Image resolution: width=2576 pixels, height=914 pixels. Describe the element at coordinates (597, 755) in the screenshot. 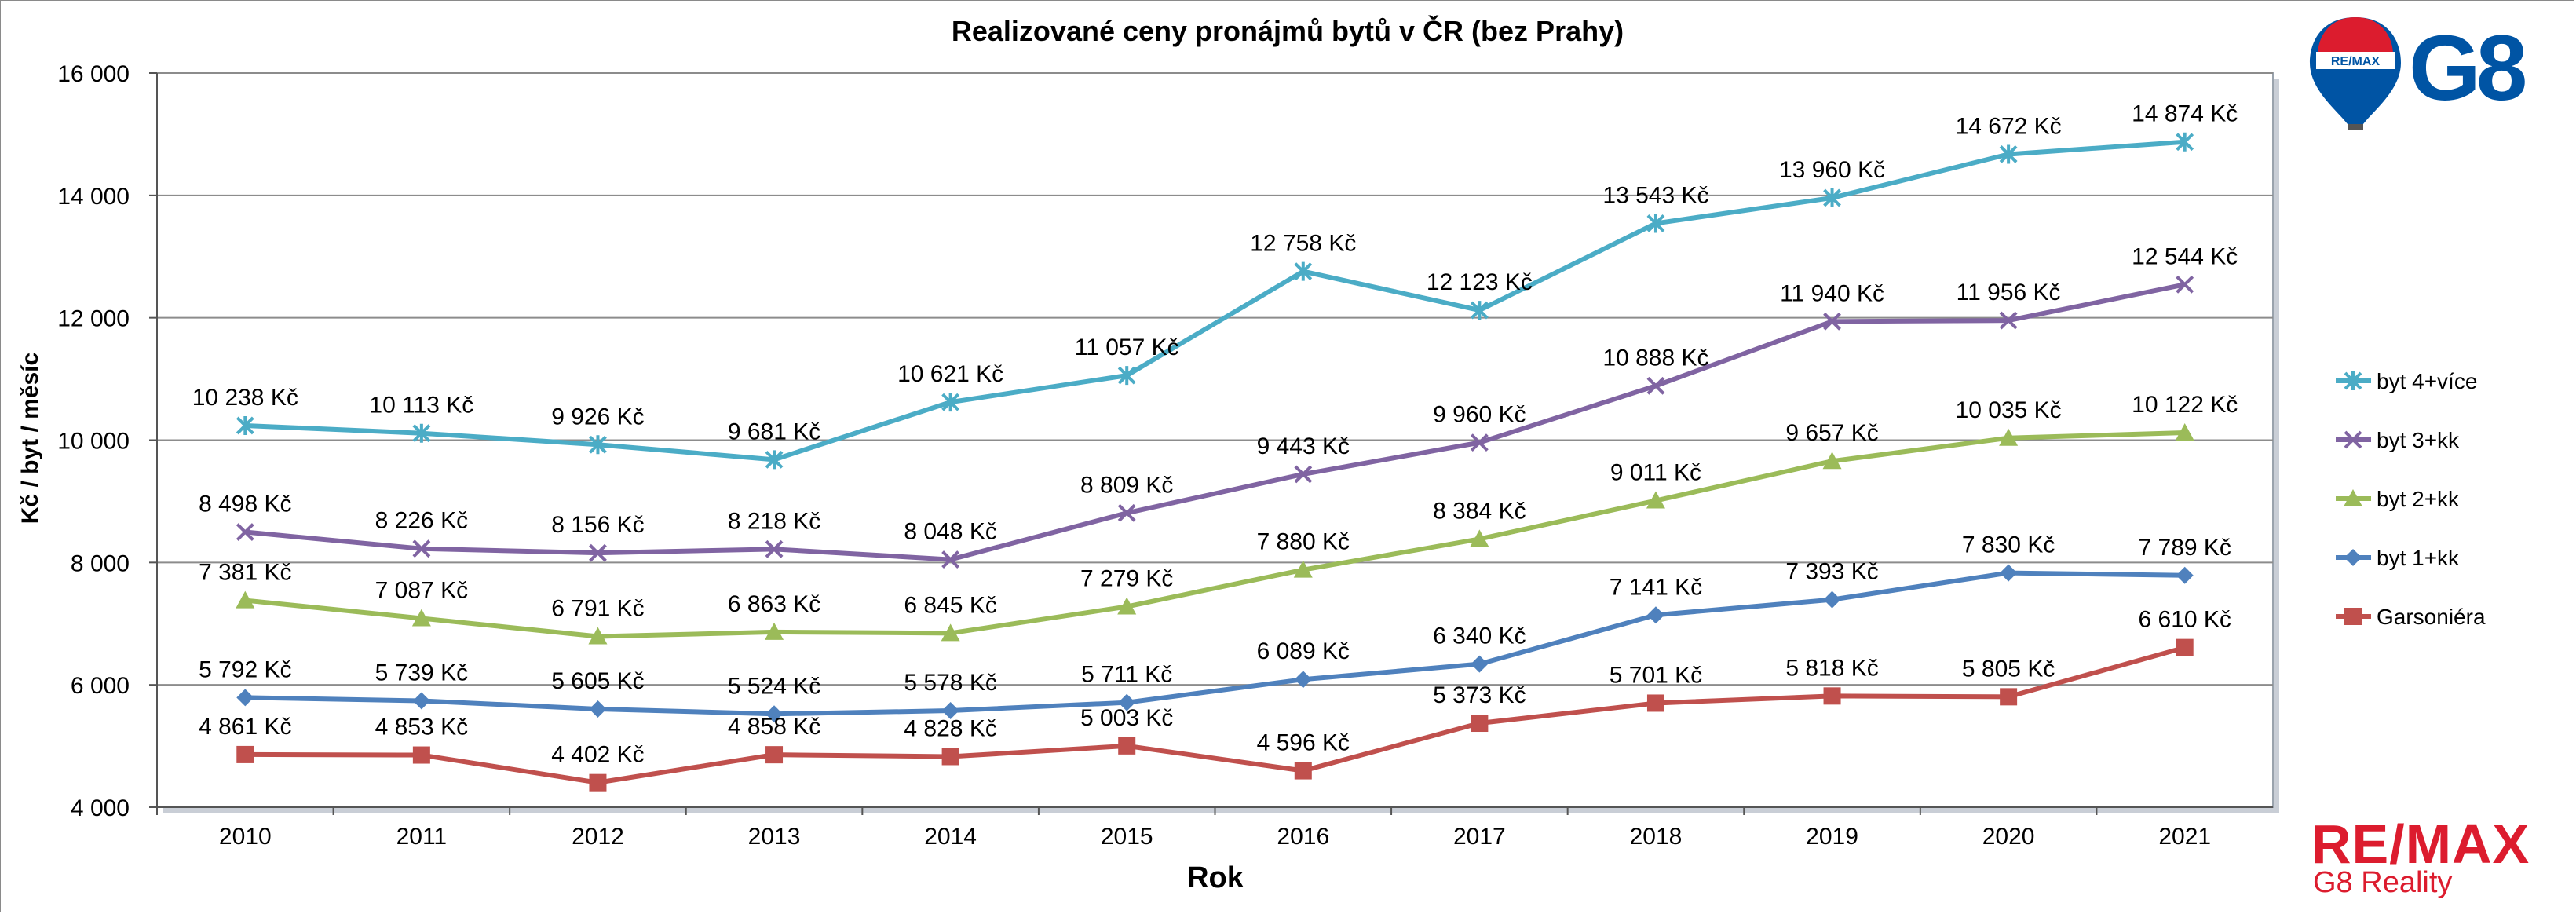

I see `data-label: 4 402 Kč` at that location.